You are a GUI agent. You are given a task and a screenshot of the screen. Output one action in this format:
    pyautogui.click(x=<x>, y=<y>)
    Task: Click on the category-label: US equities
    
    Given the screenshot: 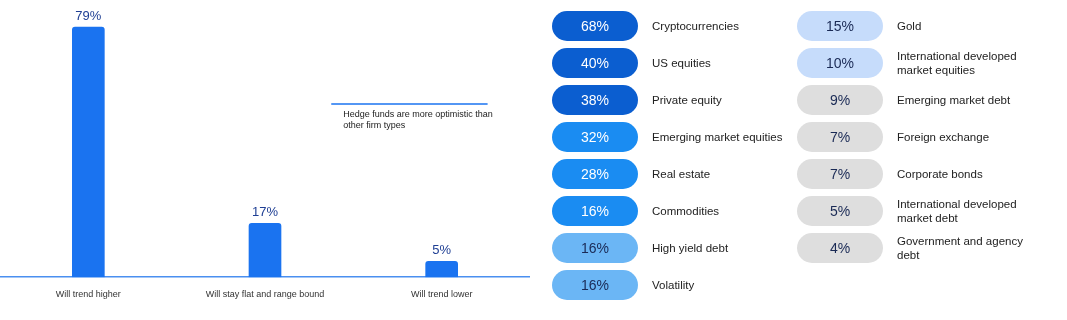 What is the action you would take?
    pyautogui.click(x=681, y=62)
    